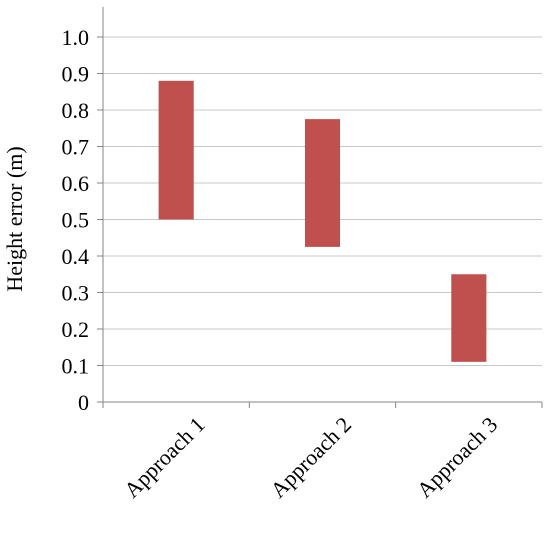 The height and width of the screenshot is (542, 550). I want to click on y-tick-label: 0.3, so click(76, 293).